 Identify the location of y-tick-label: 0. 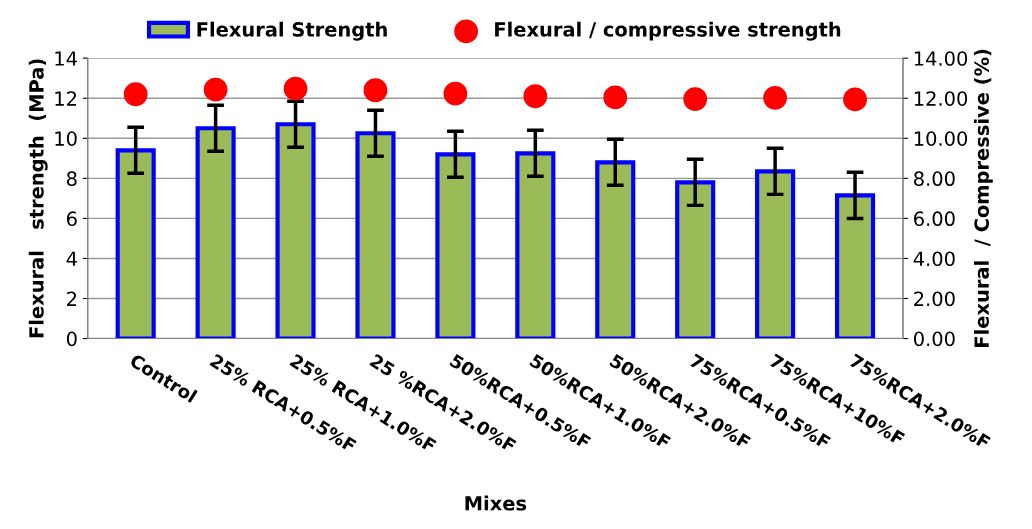
(71, 339).